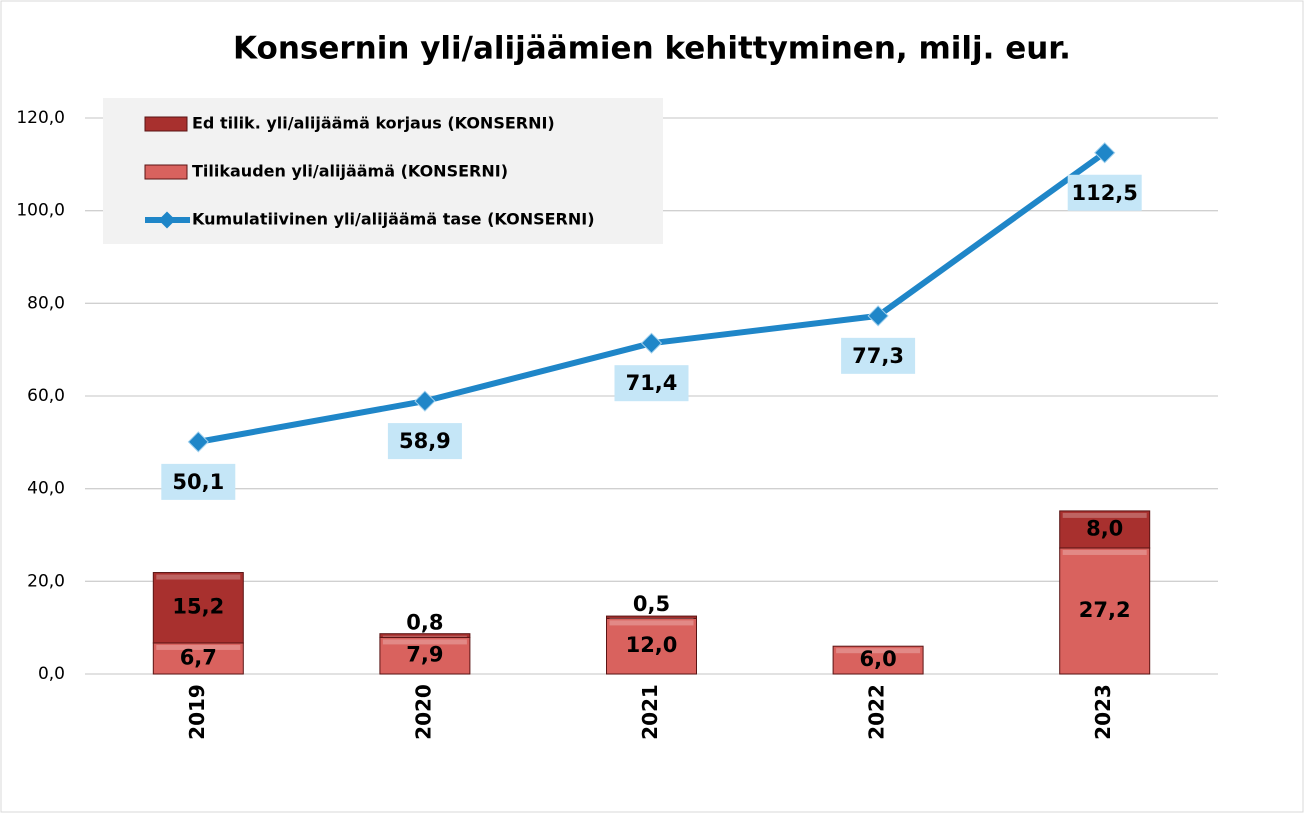 The width and height of the screenshot is (1305, 813). What do you see at coordinates (651, 604) in the screenshot?
I see `bar-value-label: 0,5` at bounding box center [651, 604].